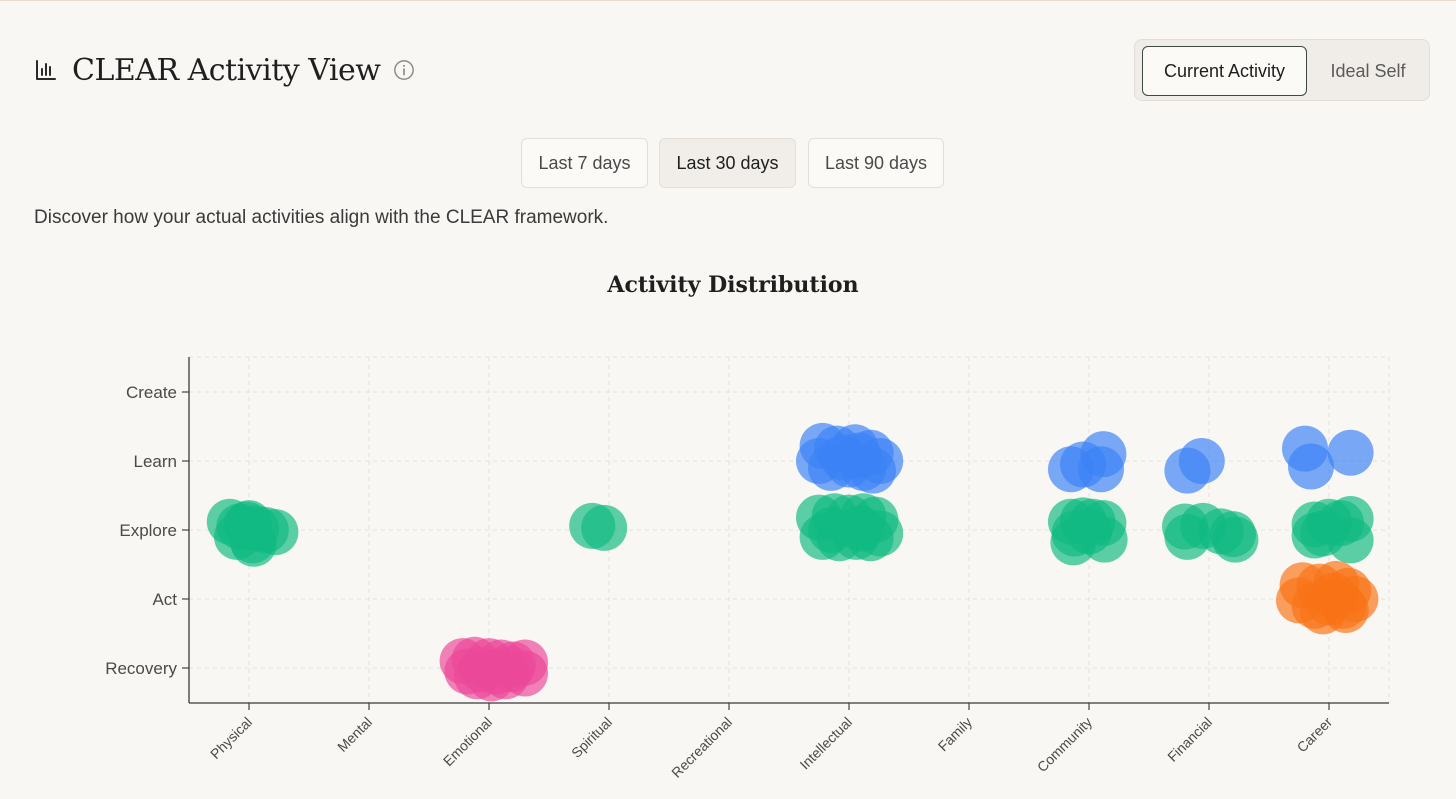  I want to click on x-tick-label: Recreational, so click(701, 747).